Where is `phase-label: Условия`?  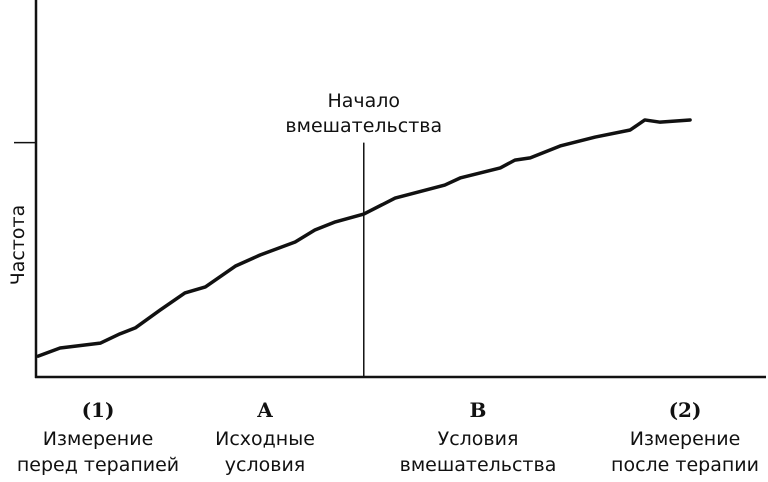 phase-label: Условия is located at coordinates (478, 439).